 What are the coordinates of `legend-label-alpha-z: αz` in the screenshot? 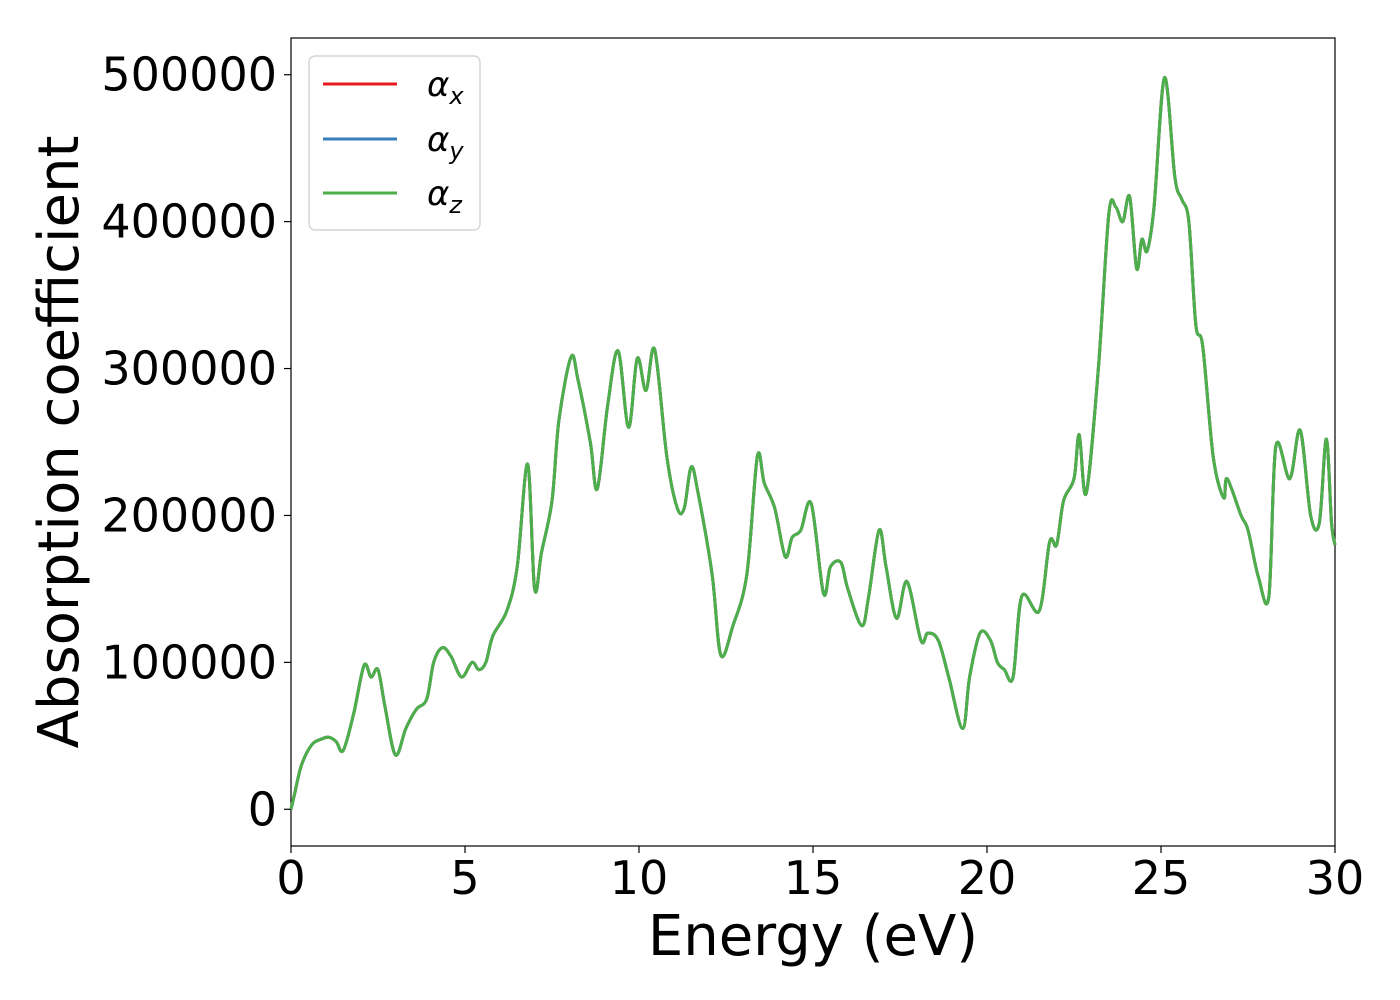 It's located at (445, 196).